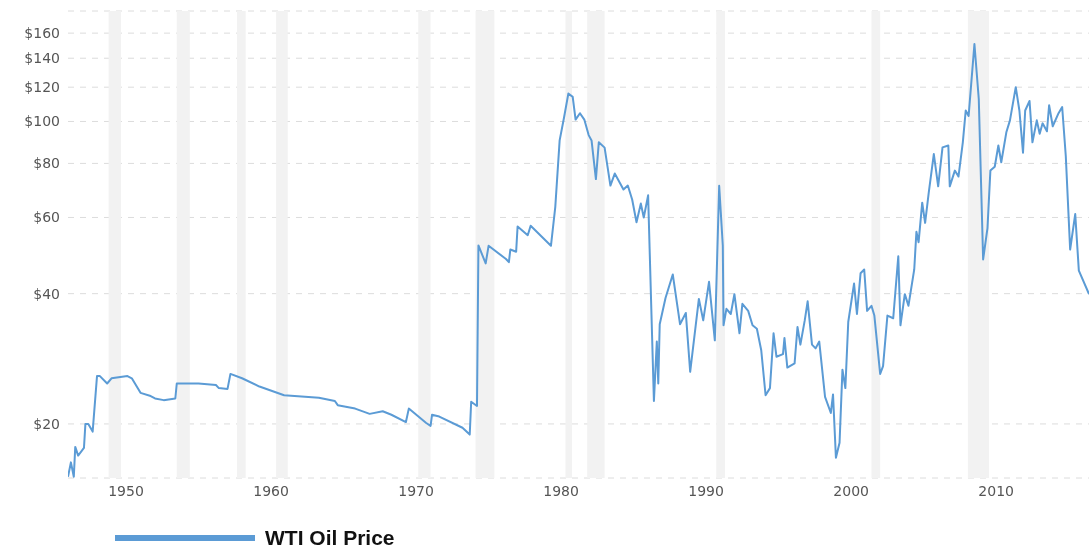  Describe the element at coordinates (46, 293) in the screenshot. I see `y-tick-label: $40` at that location.